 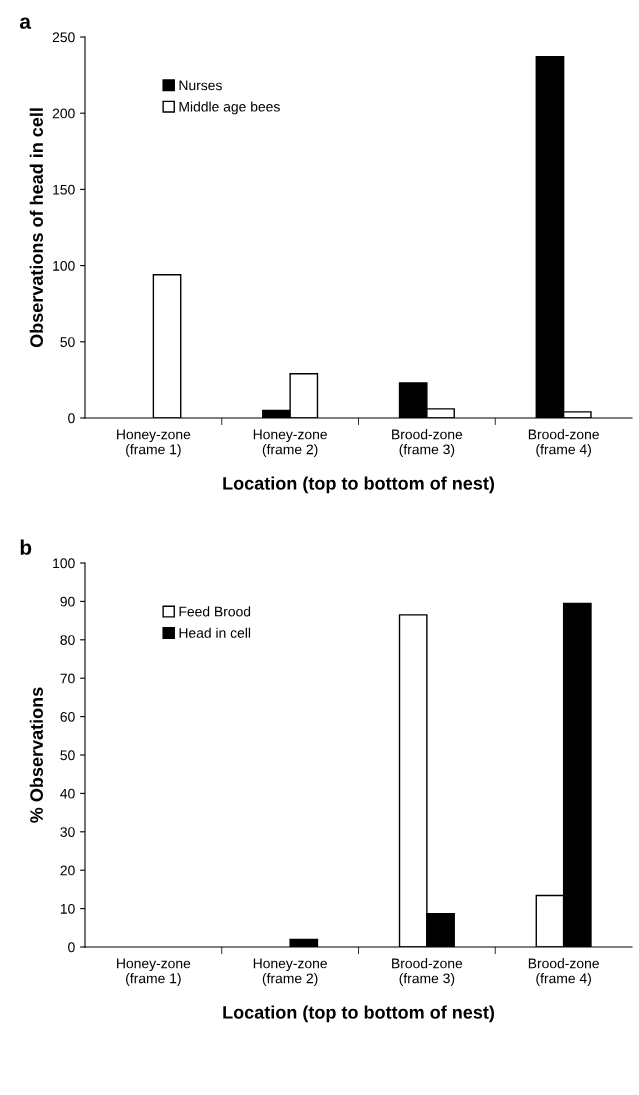 I want to click on y-tick-label: 250, so click(x=63, y=37).